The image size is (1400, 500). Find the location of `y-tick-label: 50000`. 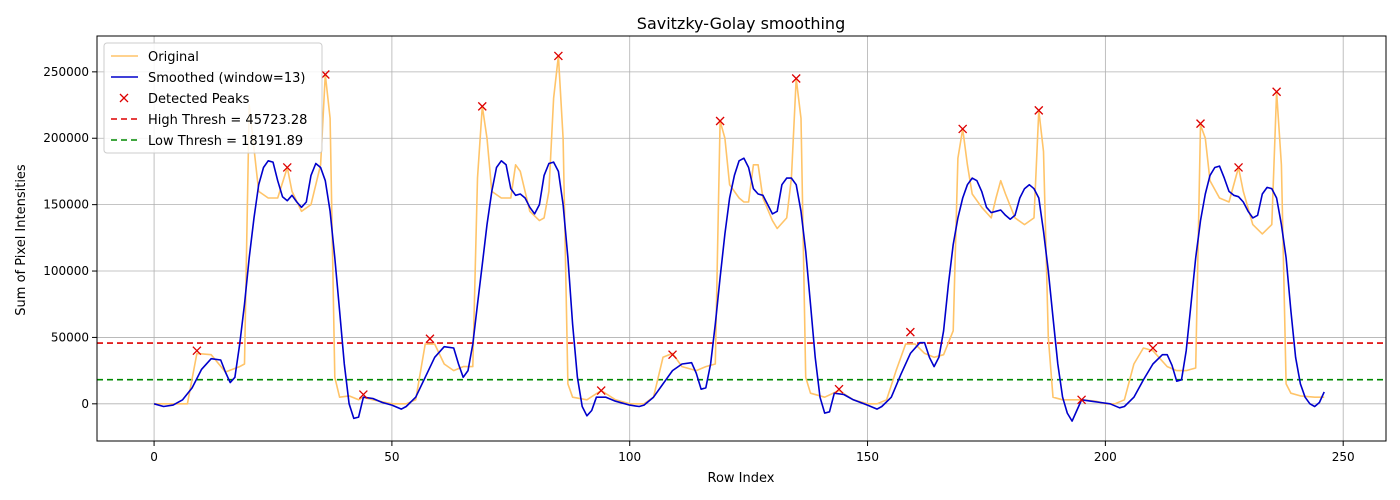

y-tick-label: 50000 is located at coordinates (70, 337).